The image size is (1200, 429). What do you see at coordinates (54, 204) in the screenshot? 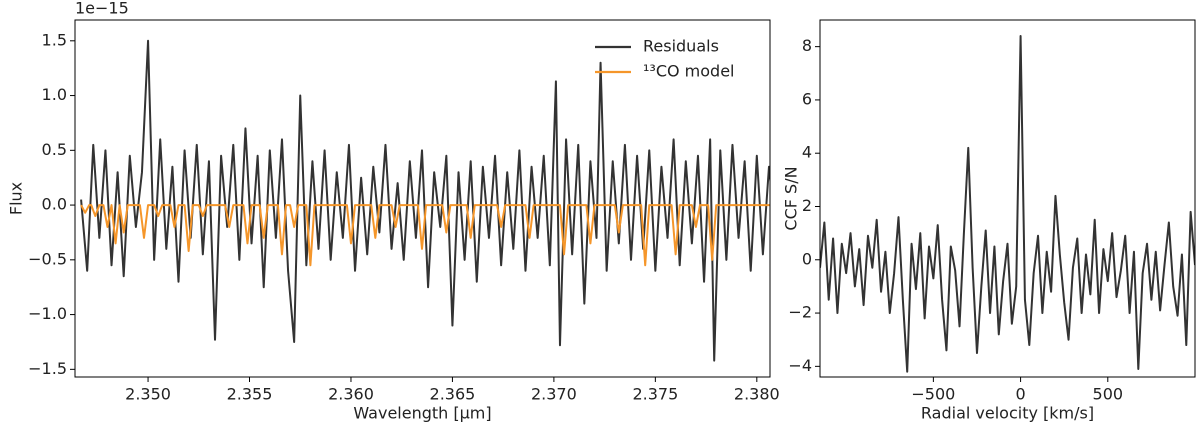
I see `y-tick-label: 0.0` at bounding box center [54, 204].